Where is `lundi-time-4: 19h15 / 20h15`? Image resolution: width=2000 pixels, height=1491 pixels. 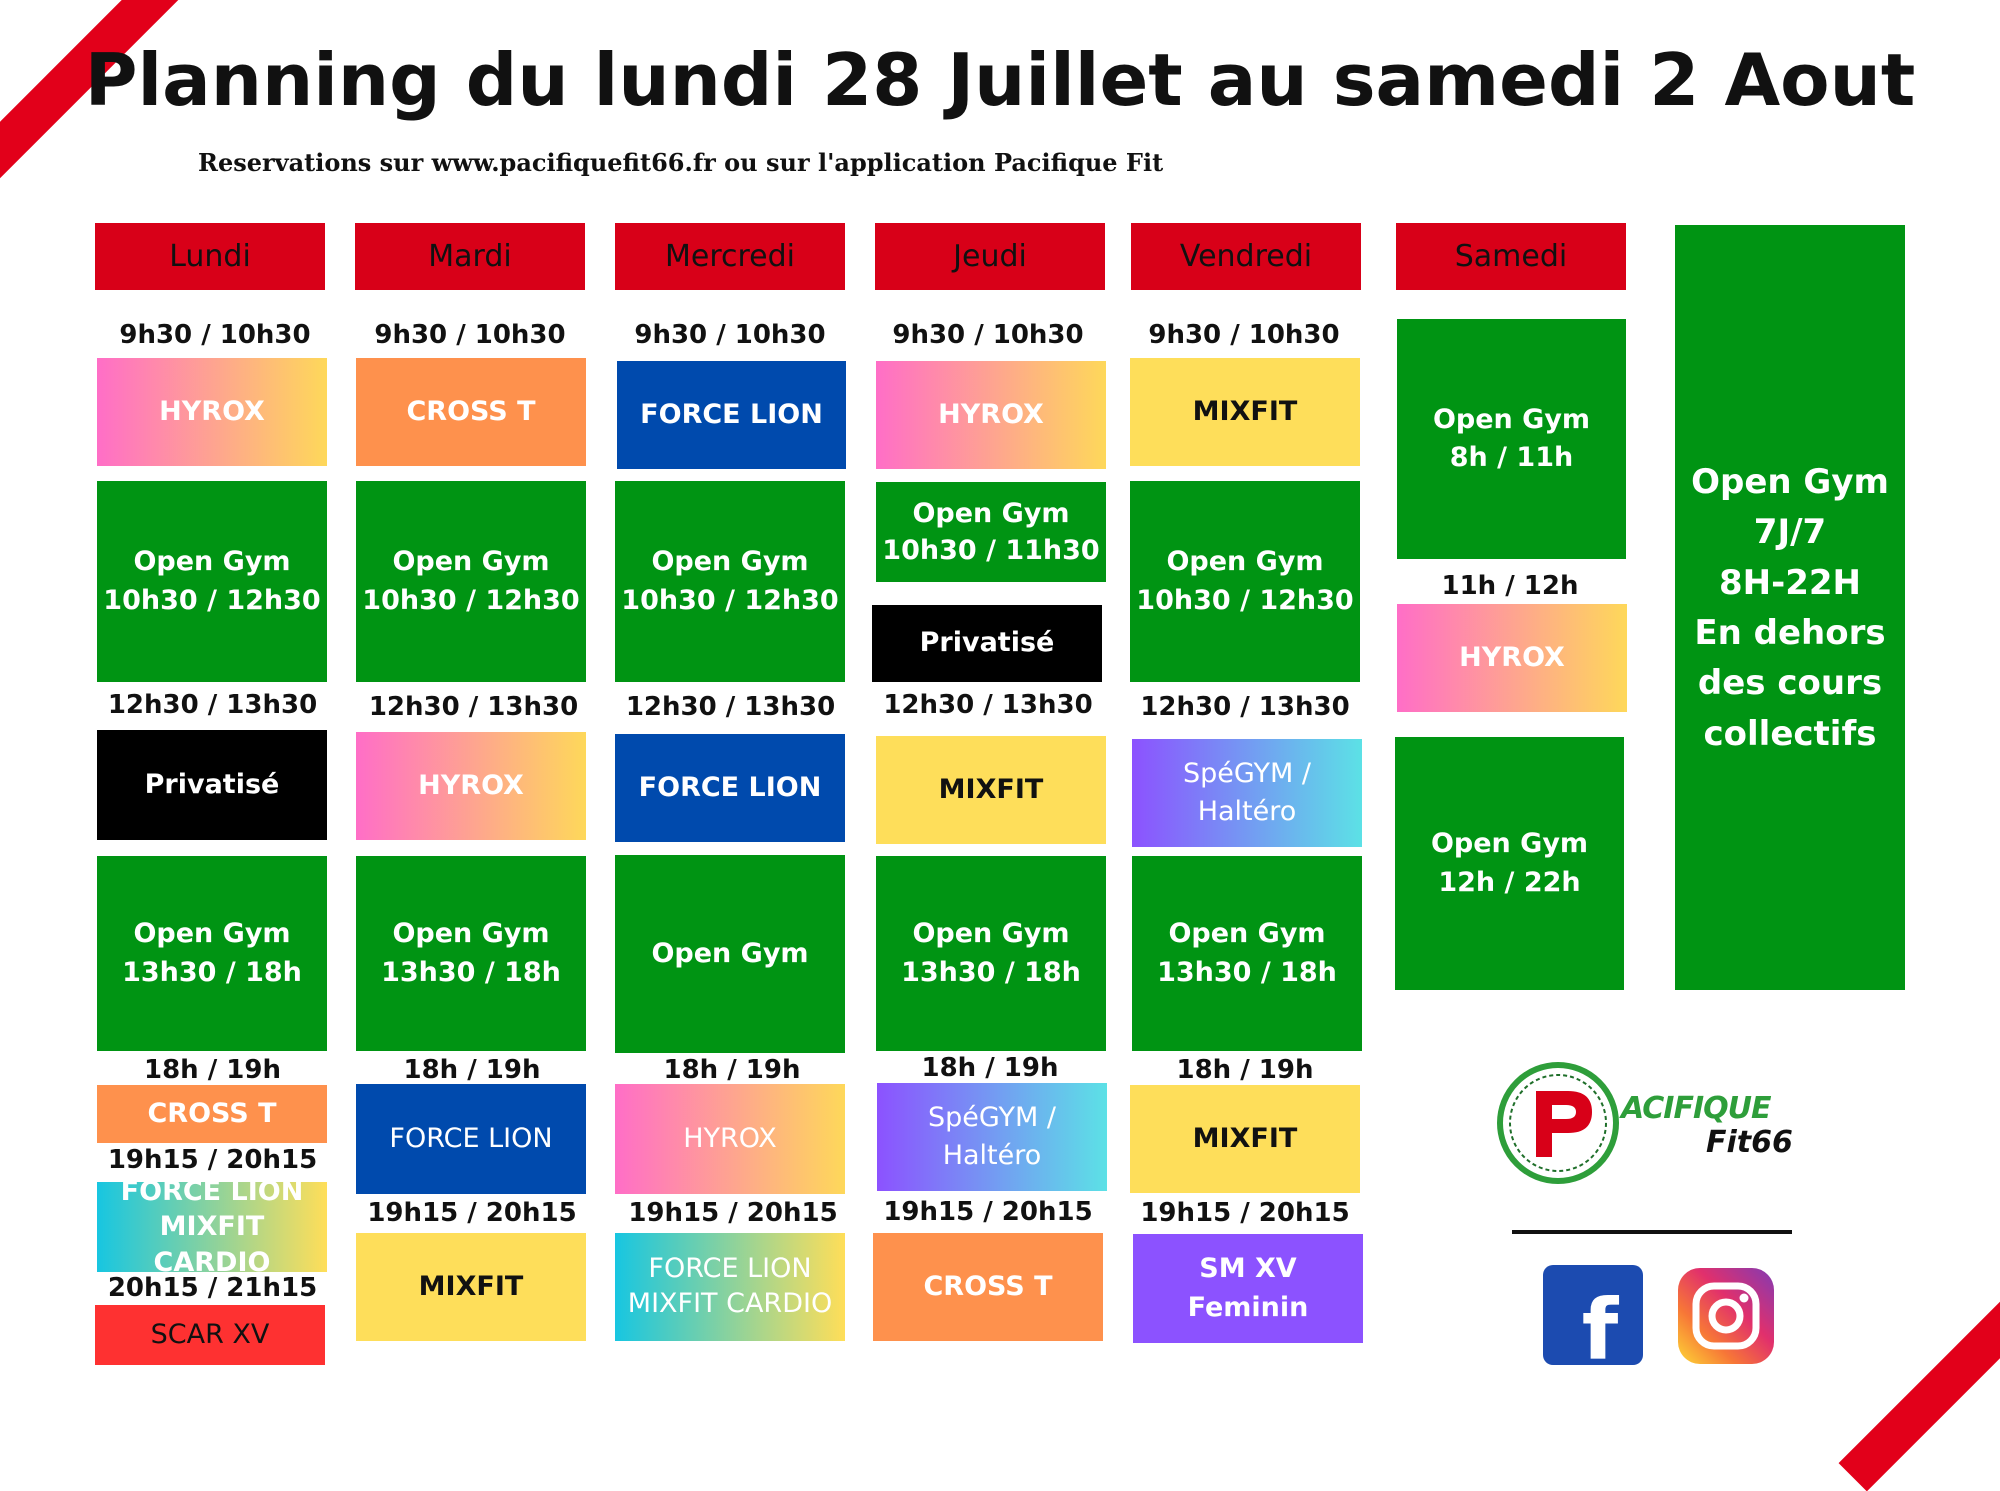 lundi-time-4: 19h15 / 20h15 is located at coordinates (212, 1160).